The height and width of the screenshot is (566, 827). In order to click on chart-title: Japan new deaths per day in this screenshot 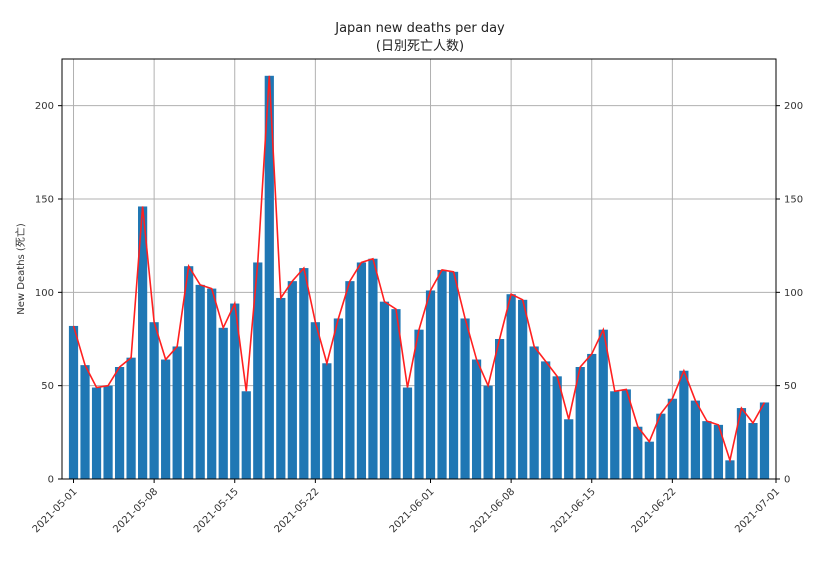, I will do `click(419, 28)`.